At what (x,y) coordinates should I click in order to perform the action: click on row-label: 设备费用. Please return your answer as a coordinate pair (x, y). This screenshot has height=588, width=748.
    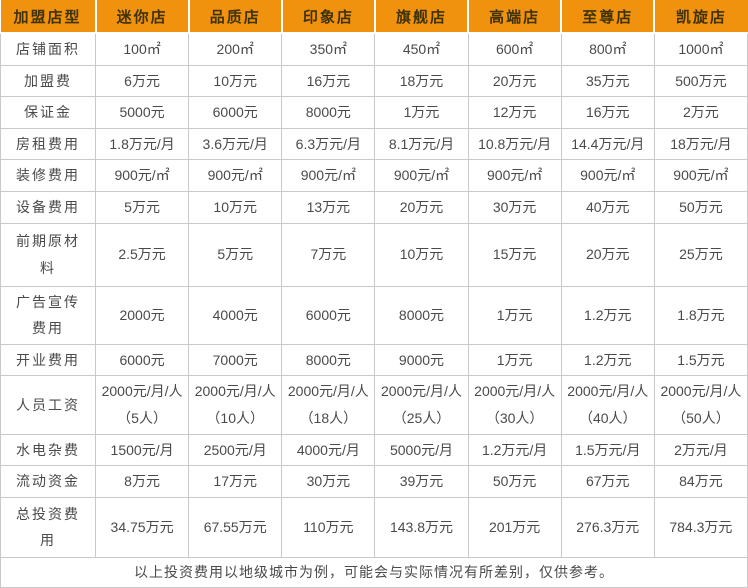
    Looking at the image, I should click on (48, 207).